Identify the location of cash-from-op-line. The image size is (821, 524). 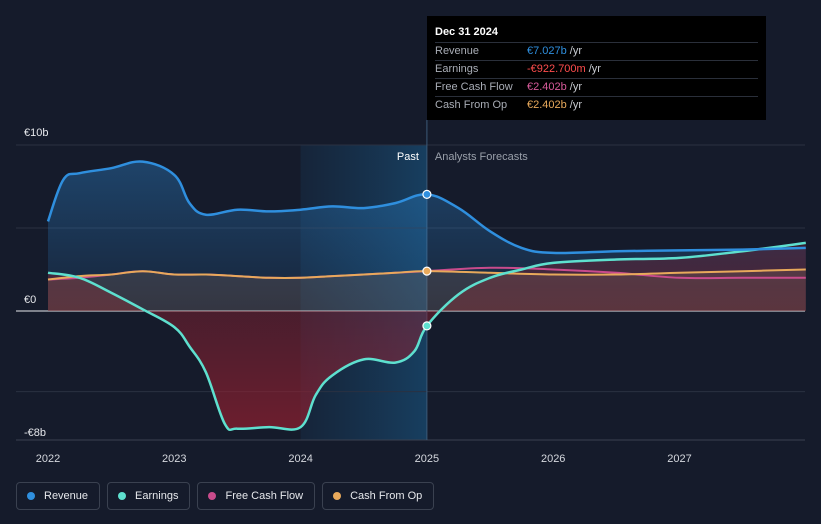
(426, 274).